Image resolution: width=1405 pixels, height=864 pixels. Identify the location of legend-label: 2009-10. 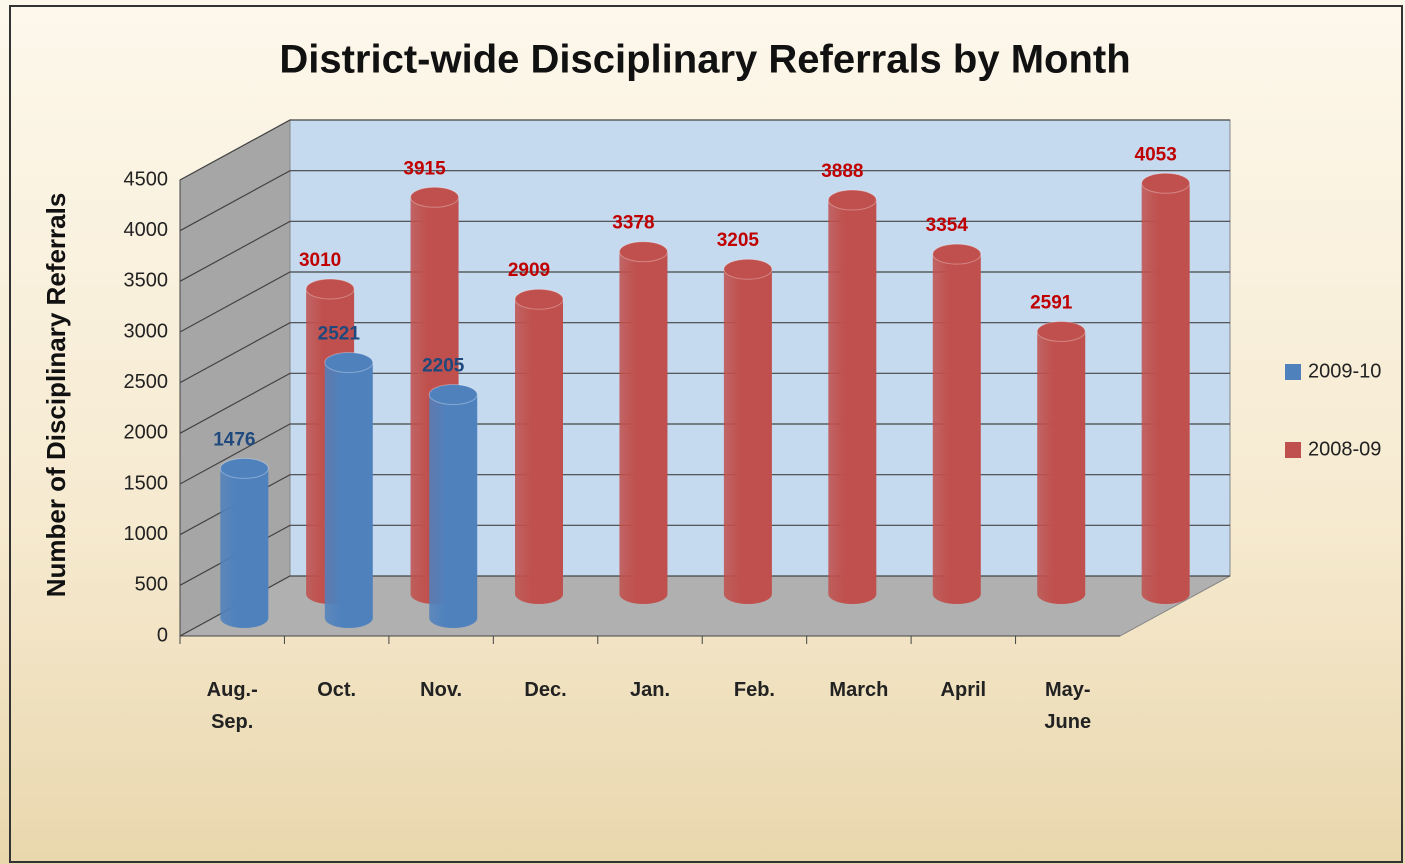
(1344, 371).